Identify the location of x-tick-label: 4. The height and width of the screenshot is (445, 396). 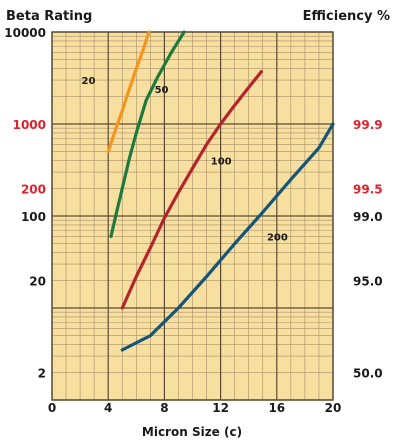
(108, 408).